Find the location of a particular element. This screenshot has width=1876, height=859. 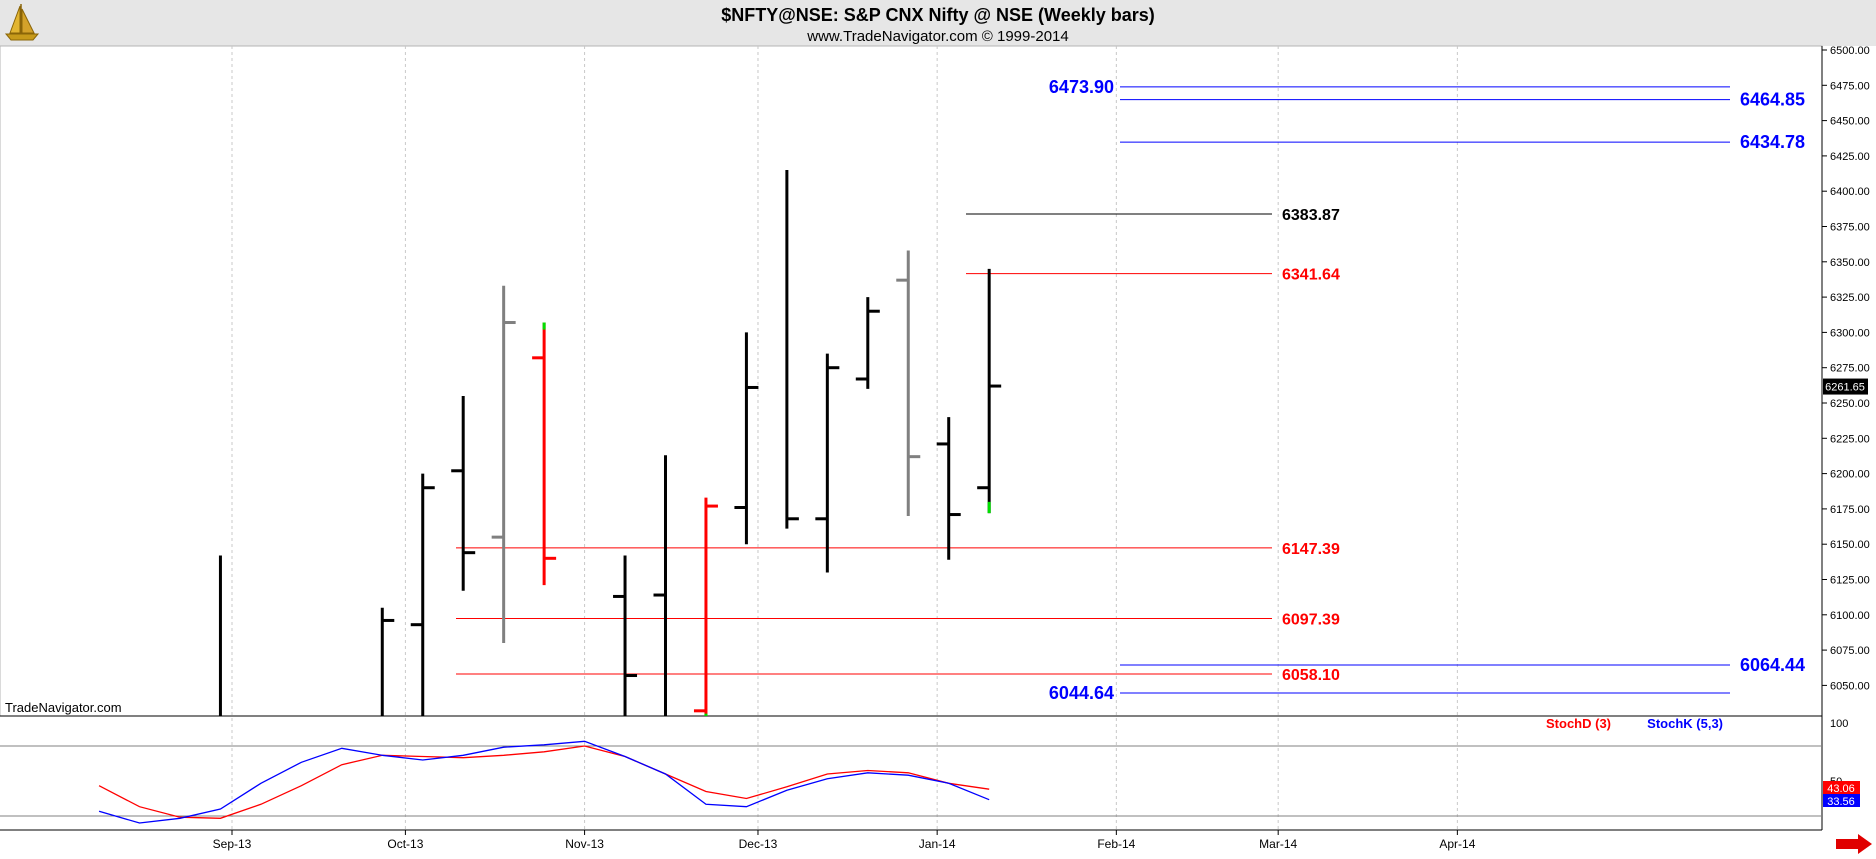

header-band is located at coordinates (938, 23).